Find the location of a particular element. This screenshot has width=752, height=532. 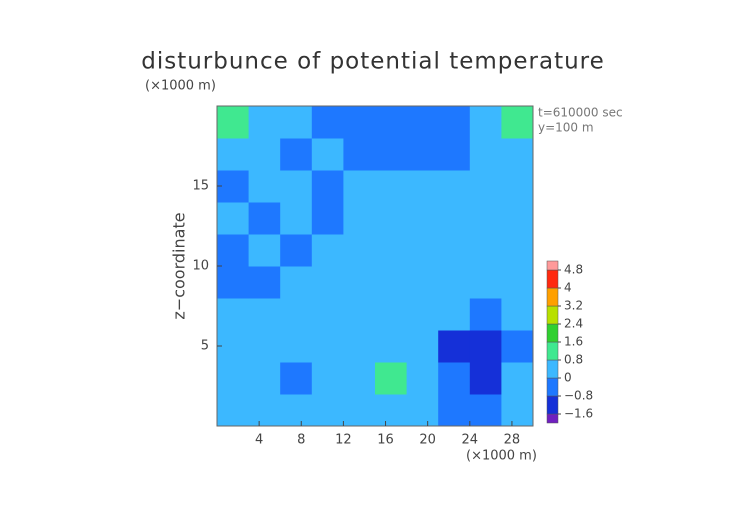

y-unit: (×1000 m) is located at coordinates (180, 86).